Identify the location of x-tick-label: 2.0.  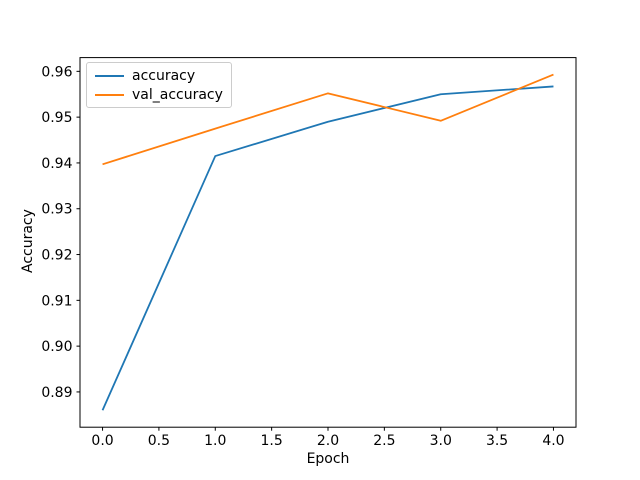
(328, 441).